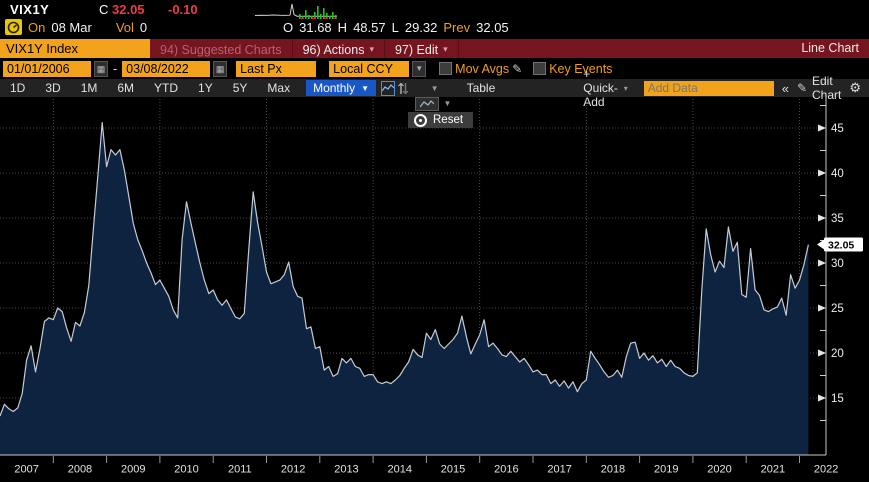  I want to click on key-events-label: Key Events, so click(581, 68).